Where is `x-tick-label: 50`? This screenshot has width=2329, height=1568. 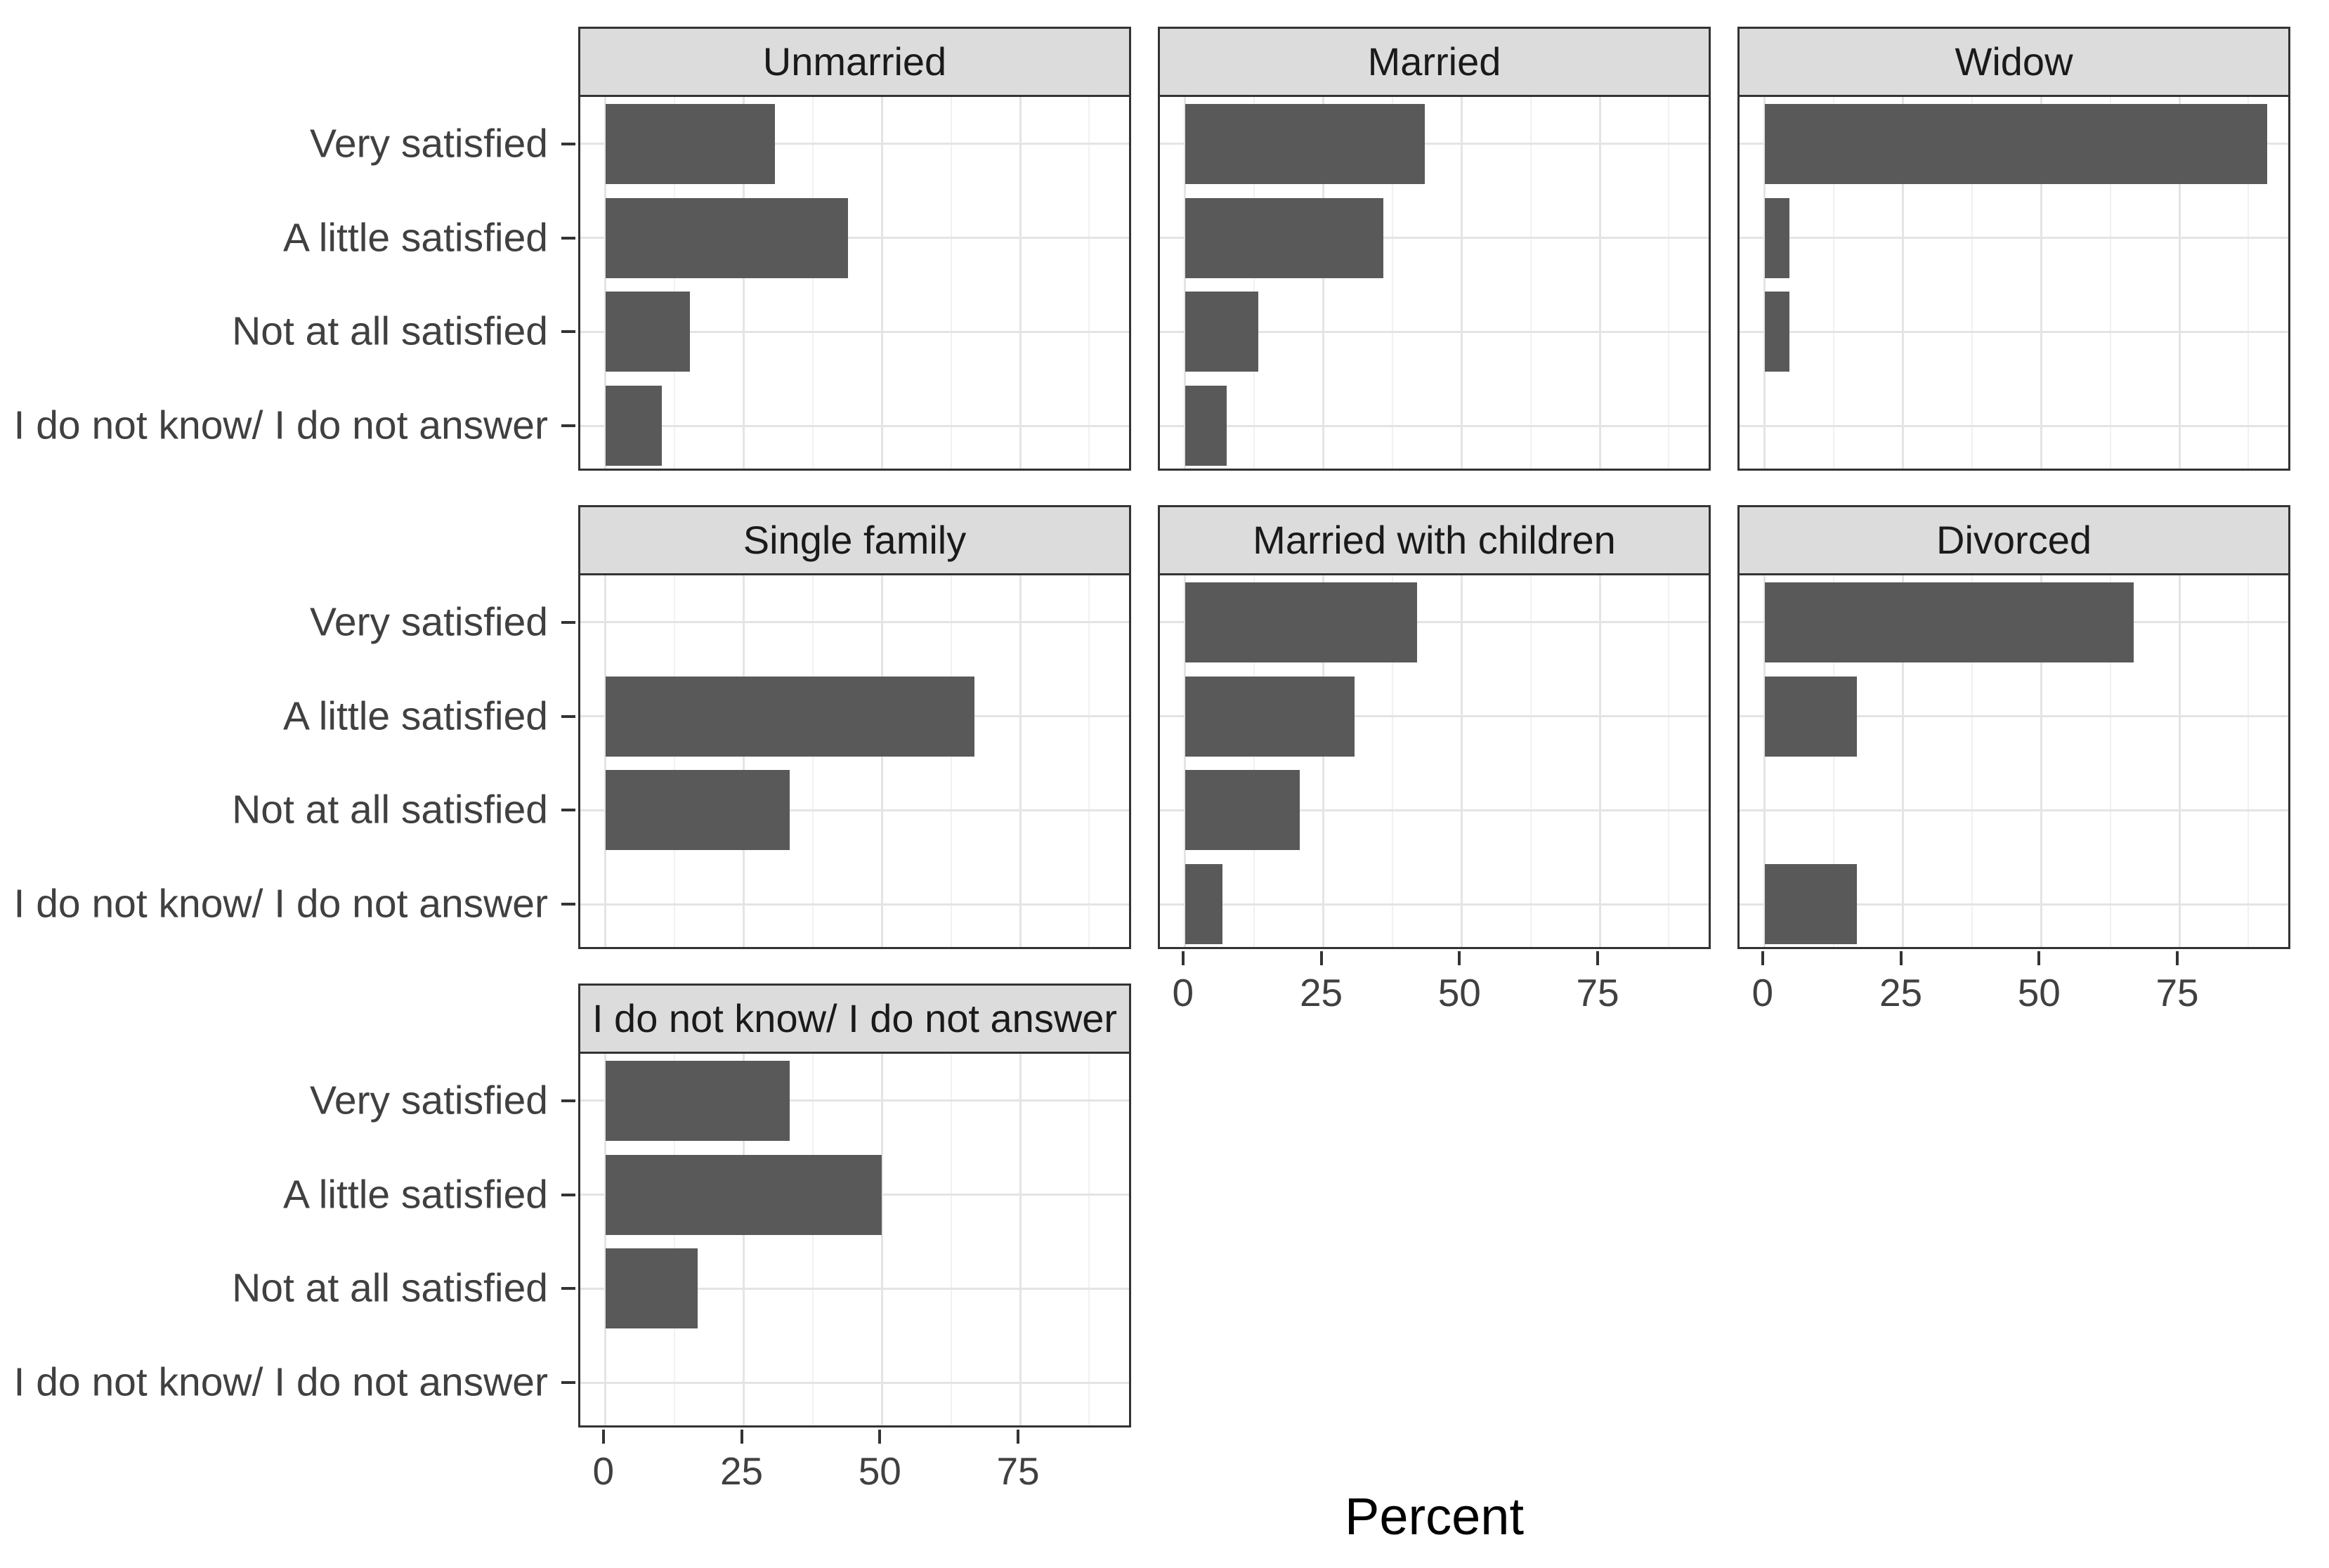 x-tick-label: 50 is located at coordinates (2039, 992).